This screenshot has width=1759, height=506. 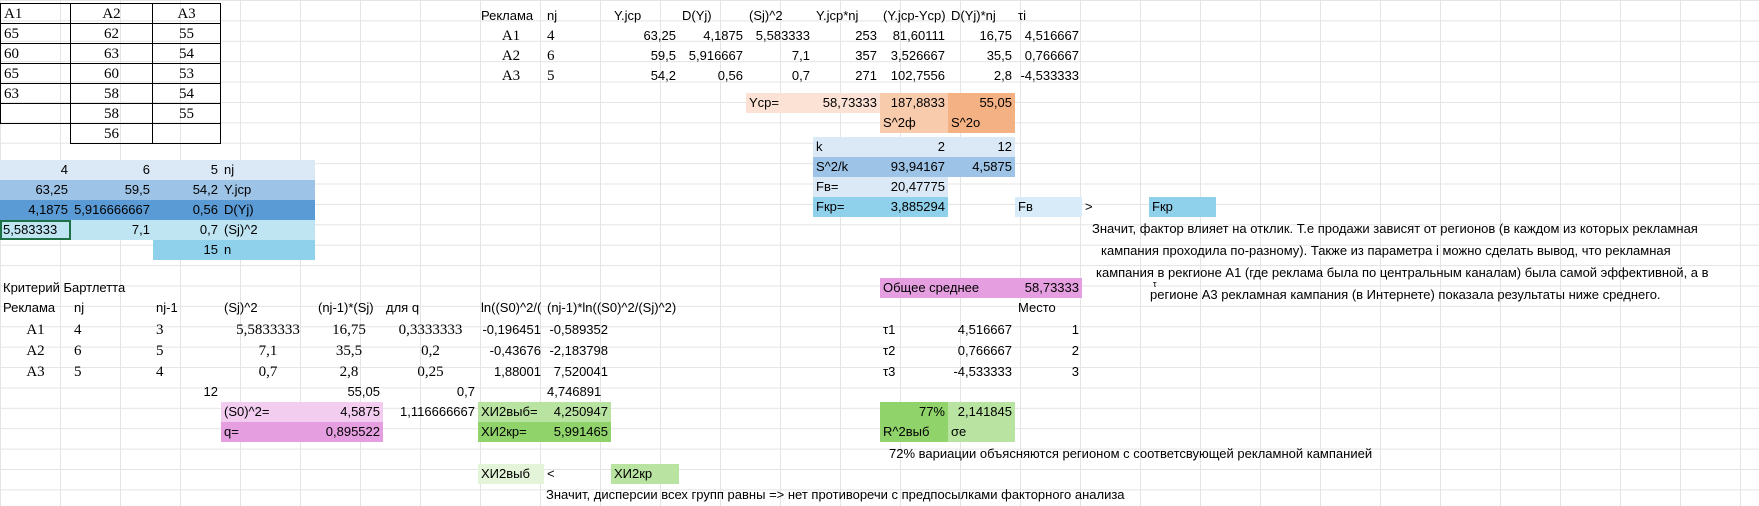 What do you see at coordinates (577, 432) in the screenshot?
I see `chi-critical-value: 5,991465` at bounding box center [577, 432].